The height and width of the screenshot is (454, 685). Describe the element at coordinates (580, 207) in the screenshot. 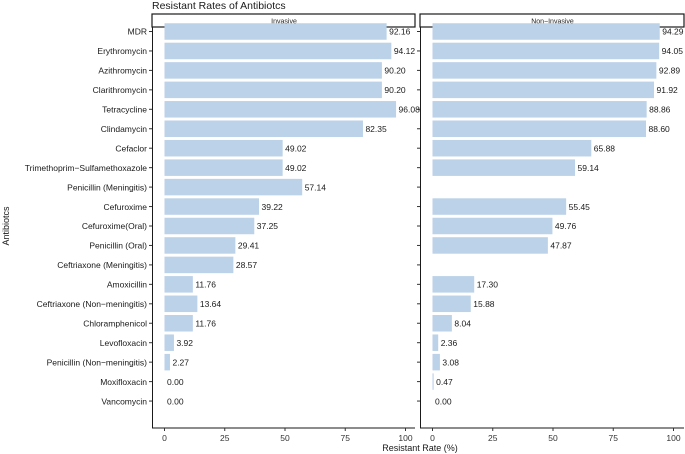

I see `bar-value-label: 55.45` at that location.